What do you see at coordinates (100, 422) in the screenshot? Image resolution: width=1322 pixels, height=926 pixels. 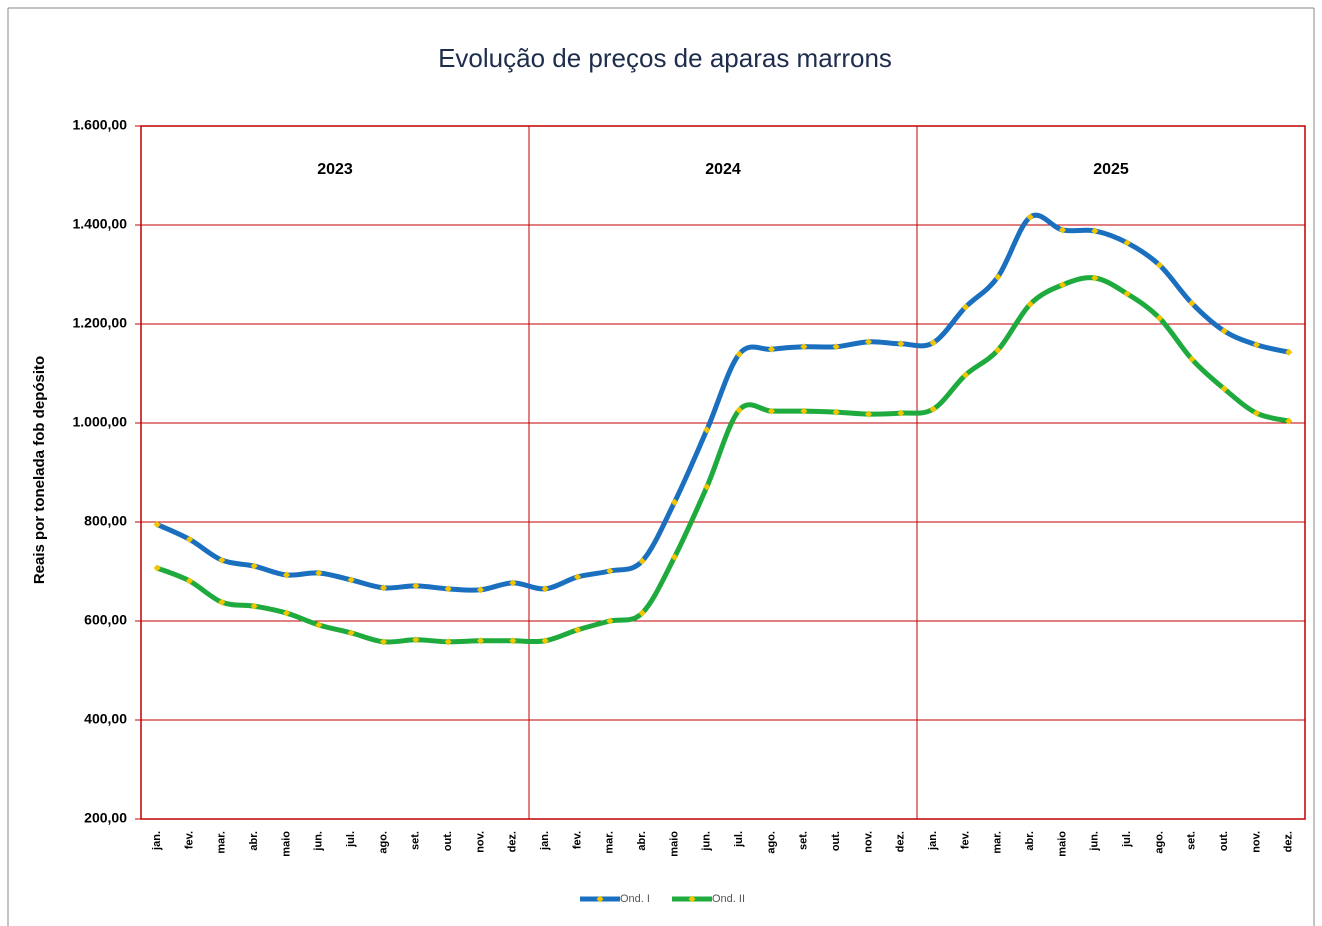 I see `y-tick-label: 1.000,00` at bounding box center [100, 422].